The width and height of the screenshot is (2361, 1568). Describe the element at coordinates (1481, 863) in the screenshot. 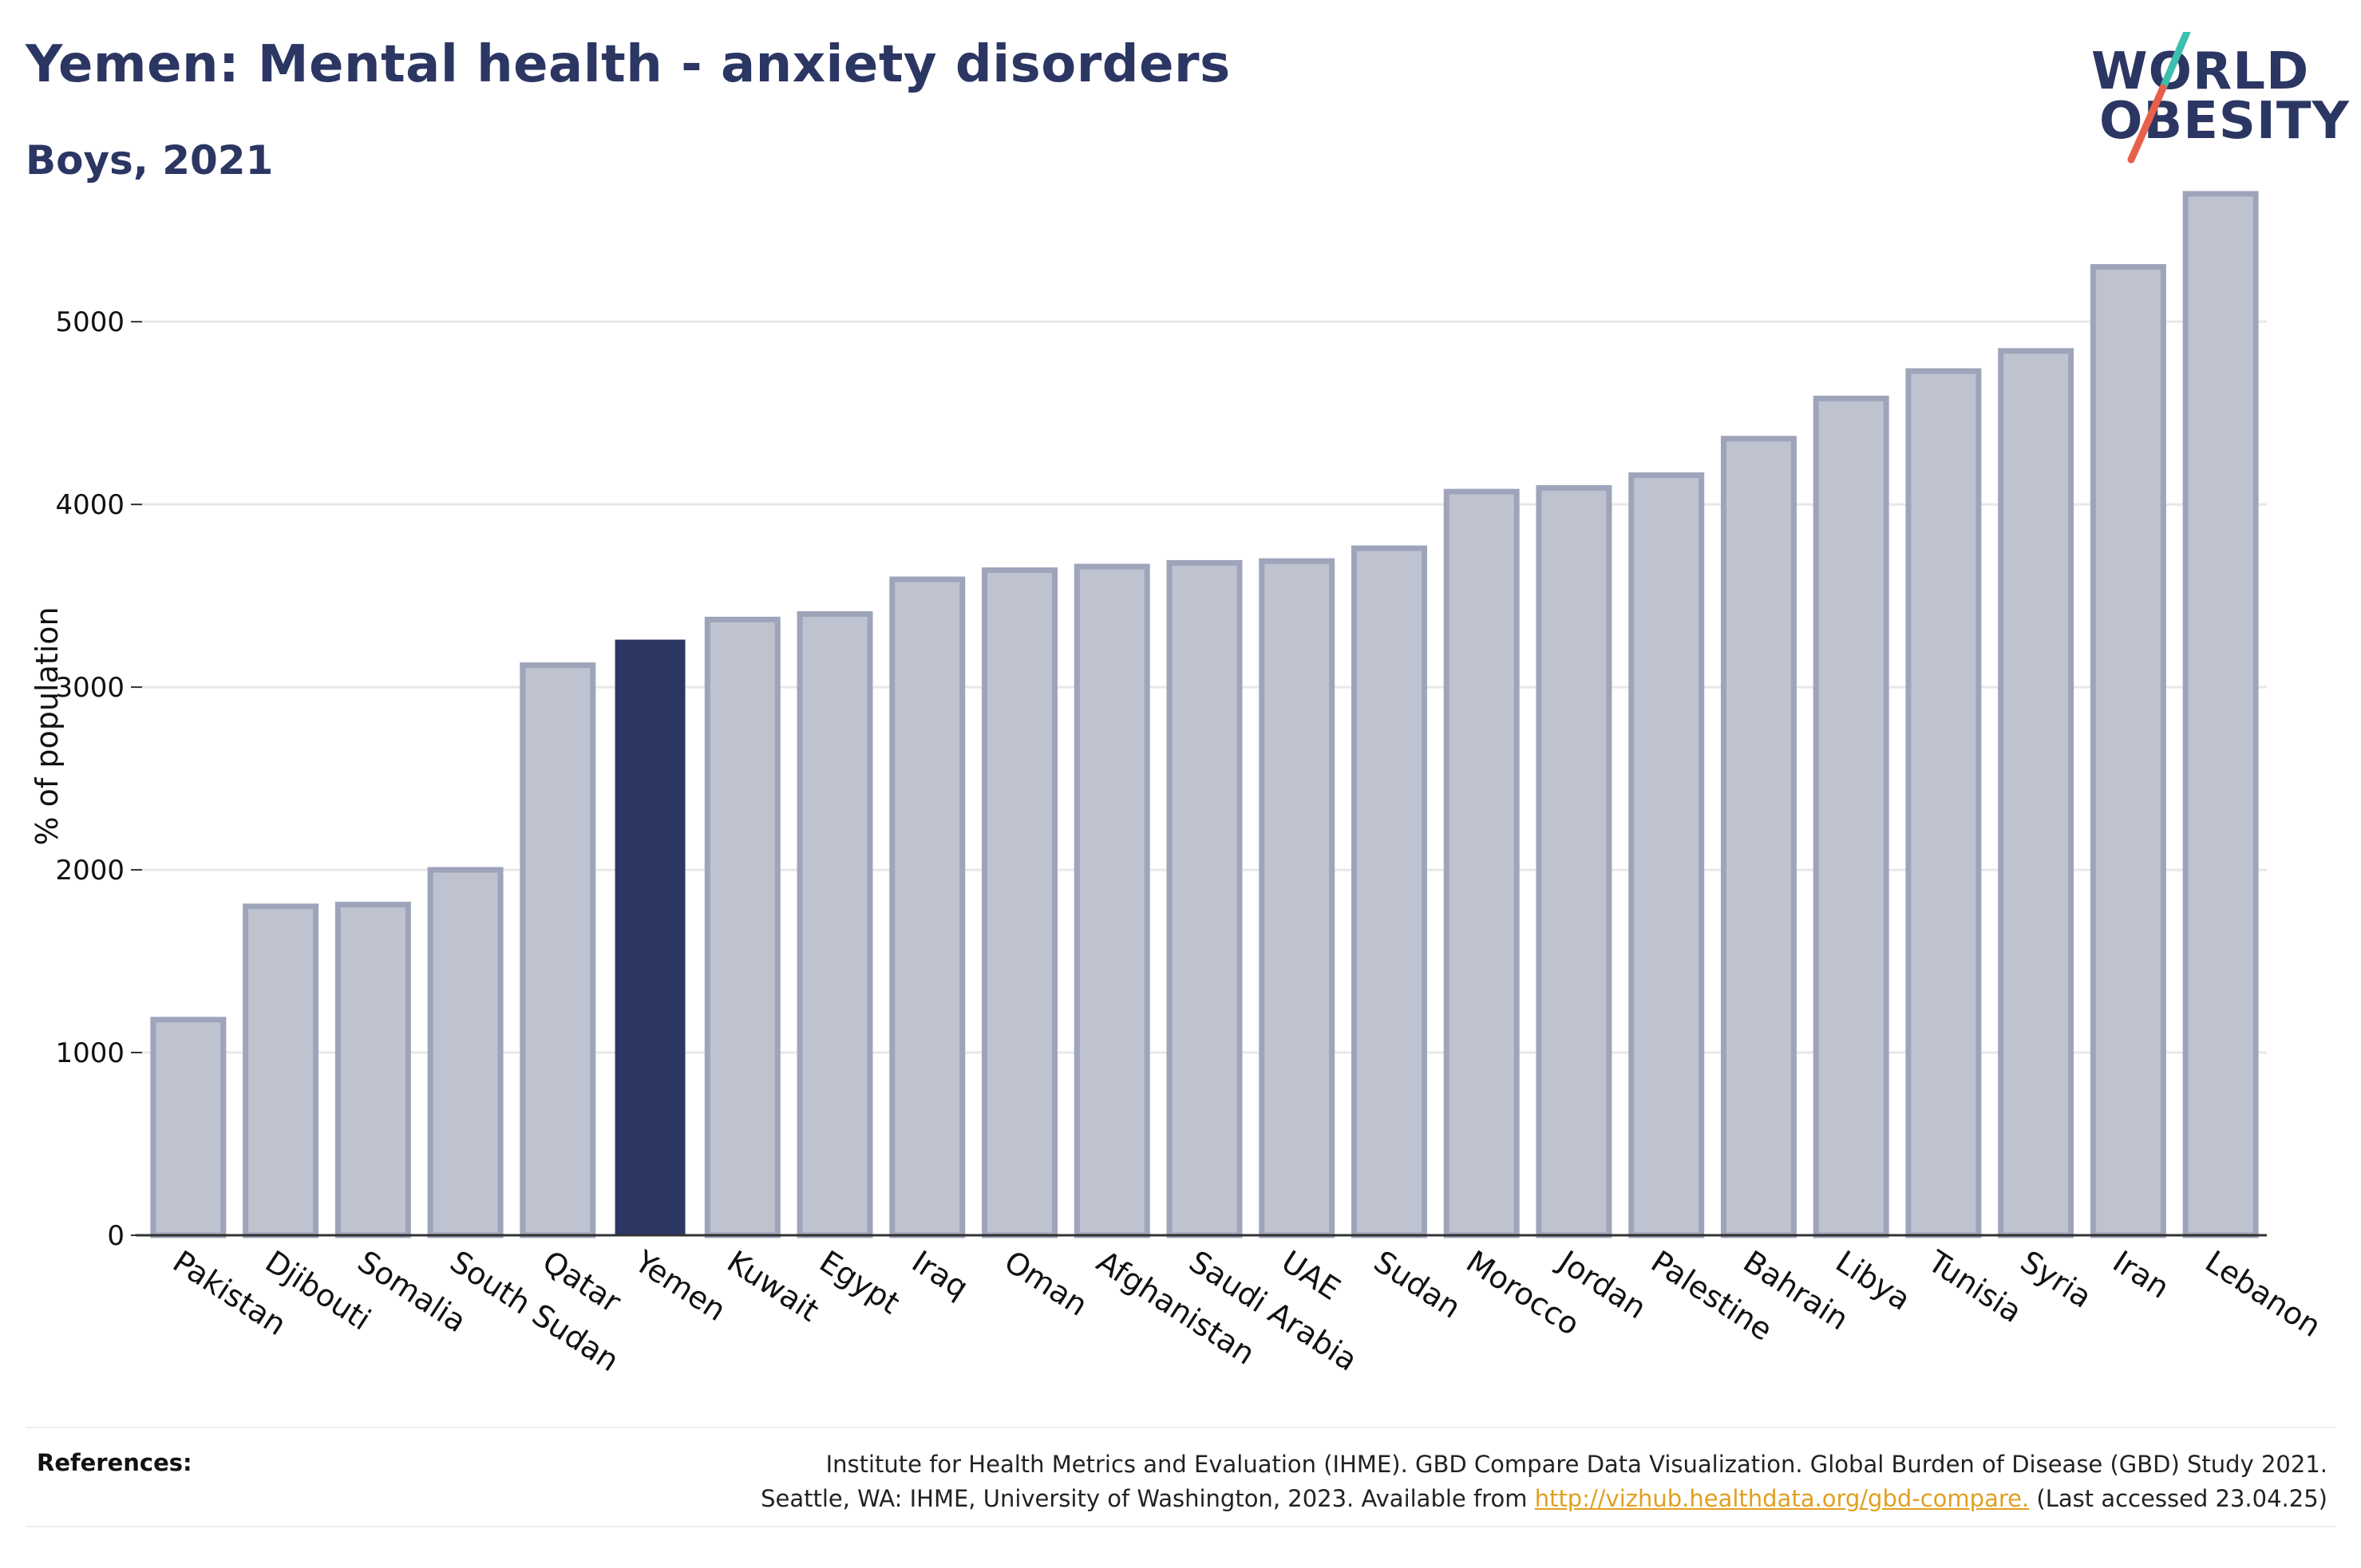

I see `bar-morocco` at that location.